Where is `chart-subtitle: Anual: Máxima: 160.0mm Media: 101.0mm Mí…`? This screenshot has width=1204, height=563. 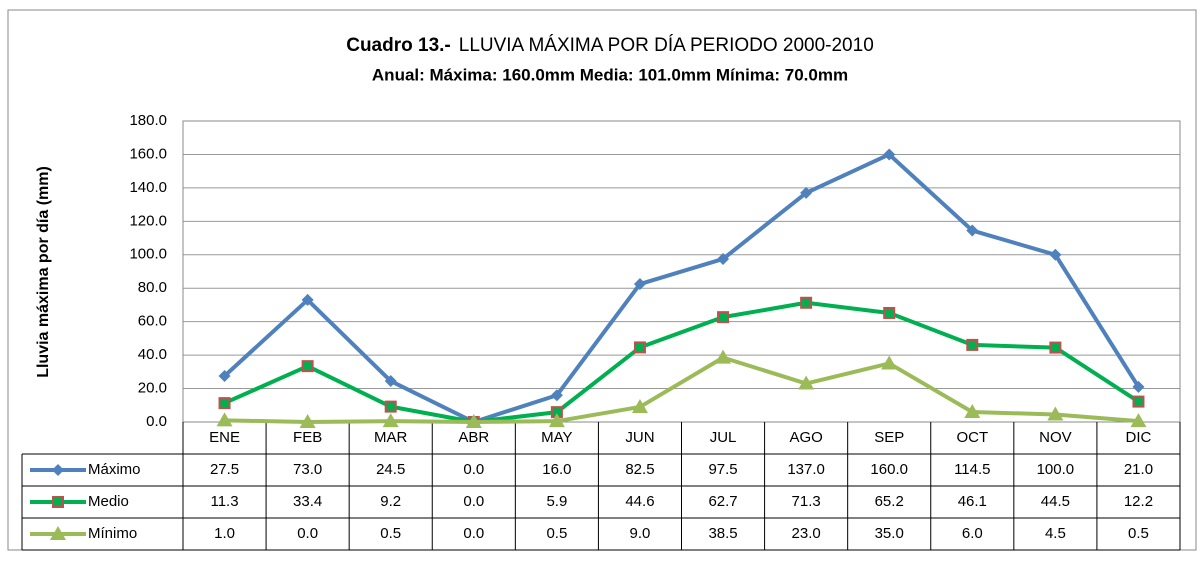 chart-subtitle: Anual: Máxima: 160.0mm Media: 101.0mm Mí… is located at coordinates (610, 74).